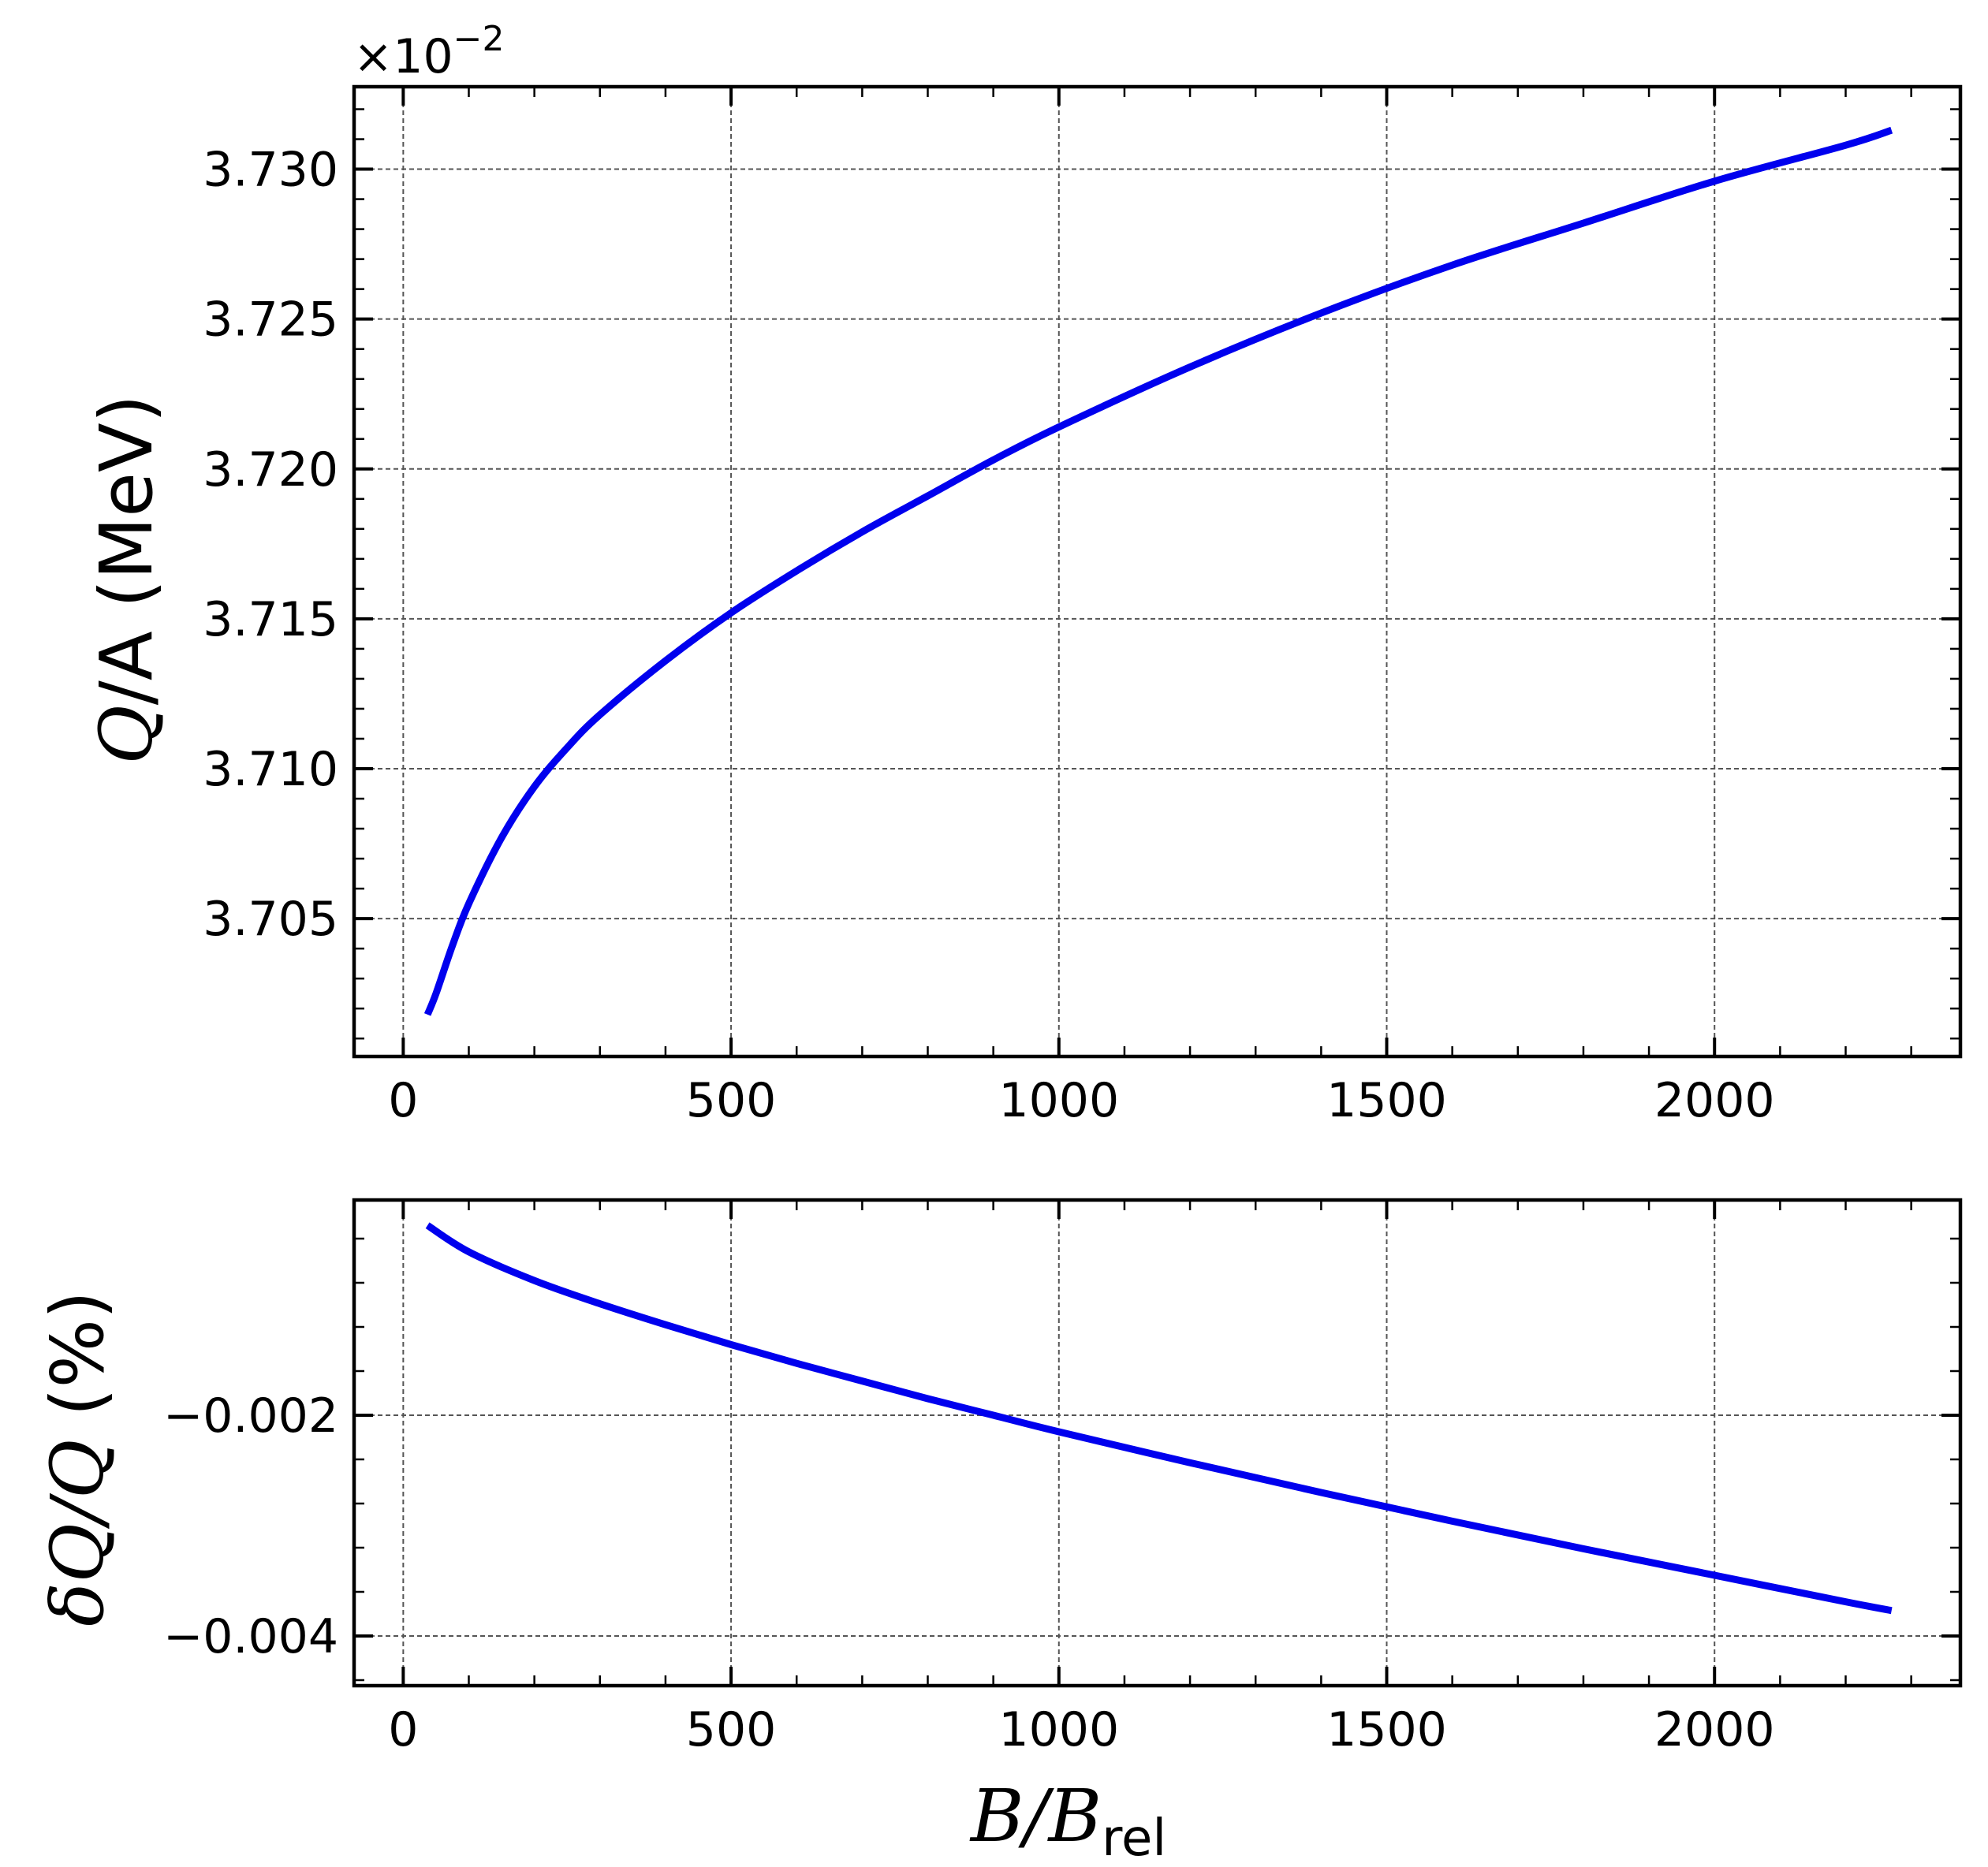 The width and height of the screenshot is (1988, 1867). I want to click on bot-x-tick-label: 1000, so click(1058, 1730).